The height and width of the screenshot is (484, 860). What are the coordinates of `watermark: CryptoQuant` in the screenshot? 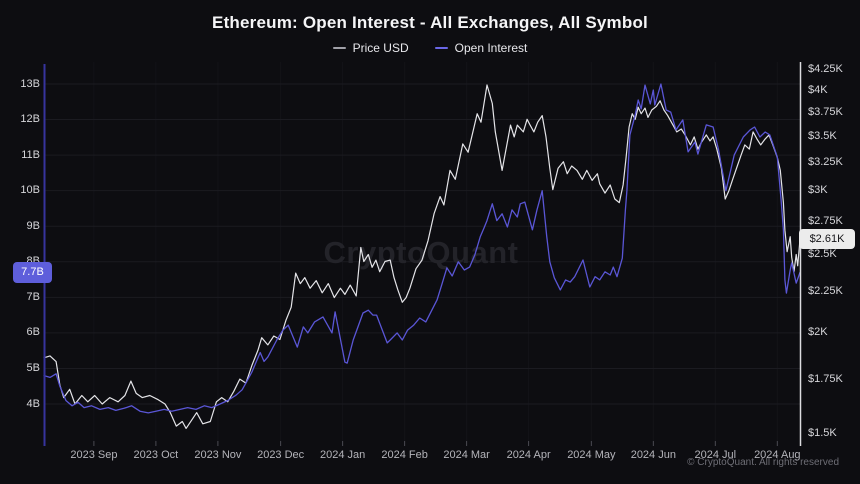 It's located at (421, 252).